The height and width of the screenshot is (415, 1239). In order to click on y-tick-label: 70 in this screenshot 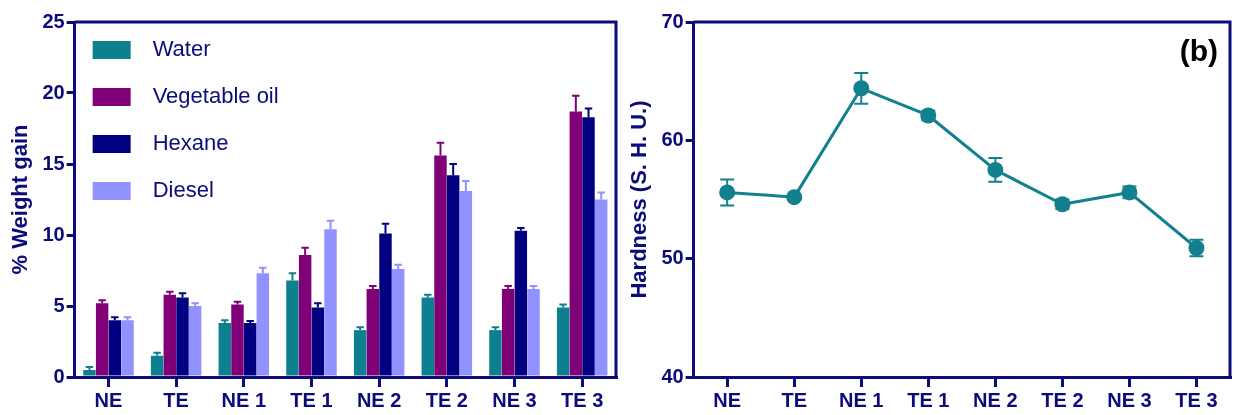, I will do `click(672, 20)`.